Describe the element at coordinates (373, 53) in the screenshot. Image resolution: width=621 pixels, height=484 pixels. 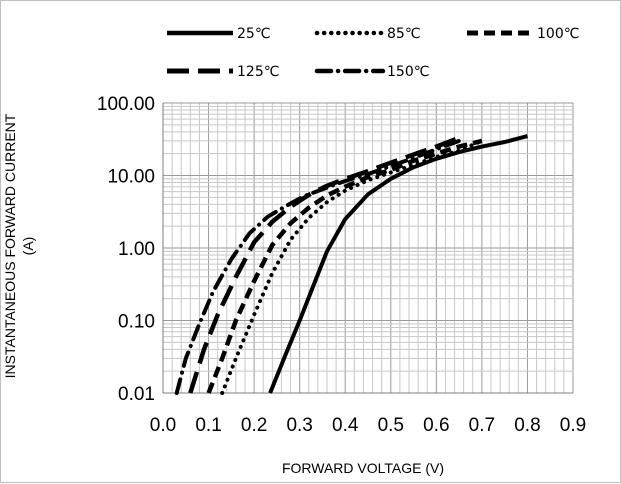
I see `legend: 25℃ 85℃ 100℃ 125℃ 150℃` at that location.